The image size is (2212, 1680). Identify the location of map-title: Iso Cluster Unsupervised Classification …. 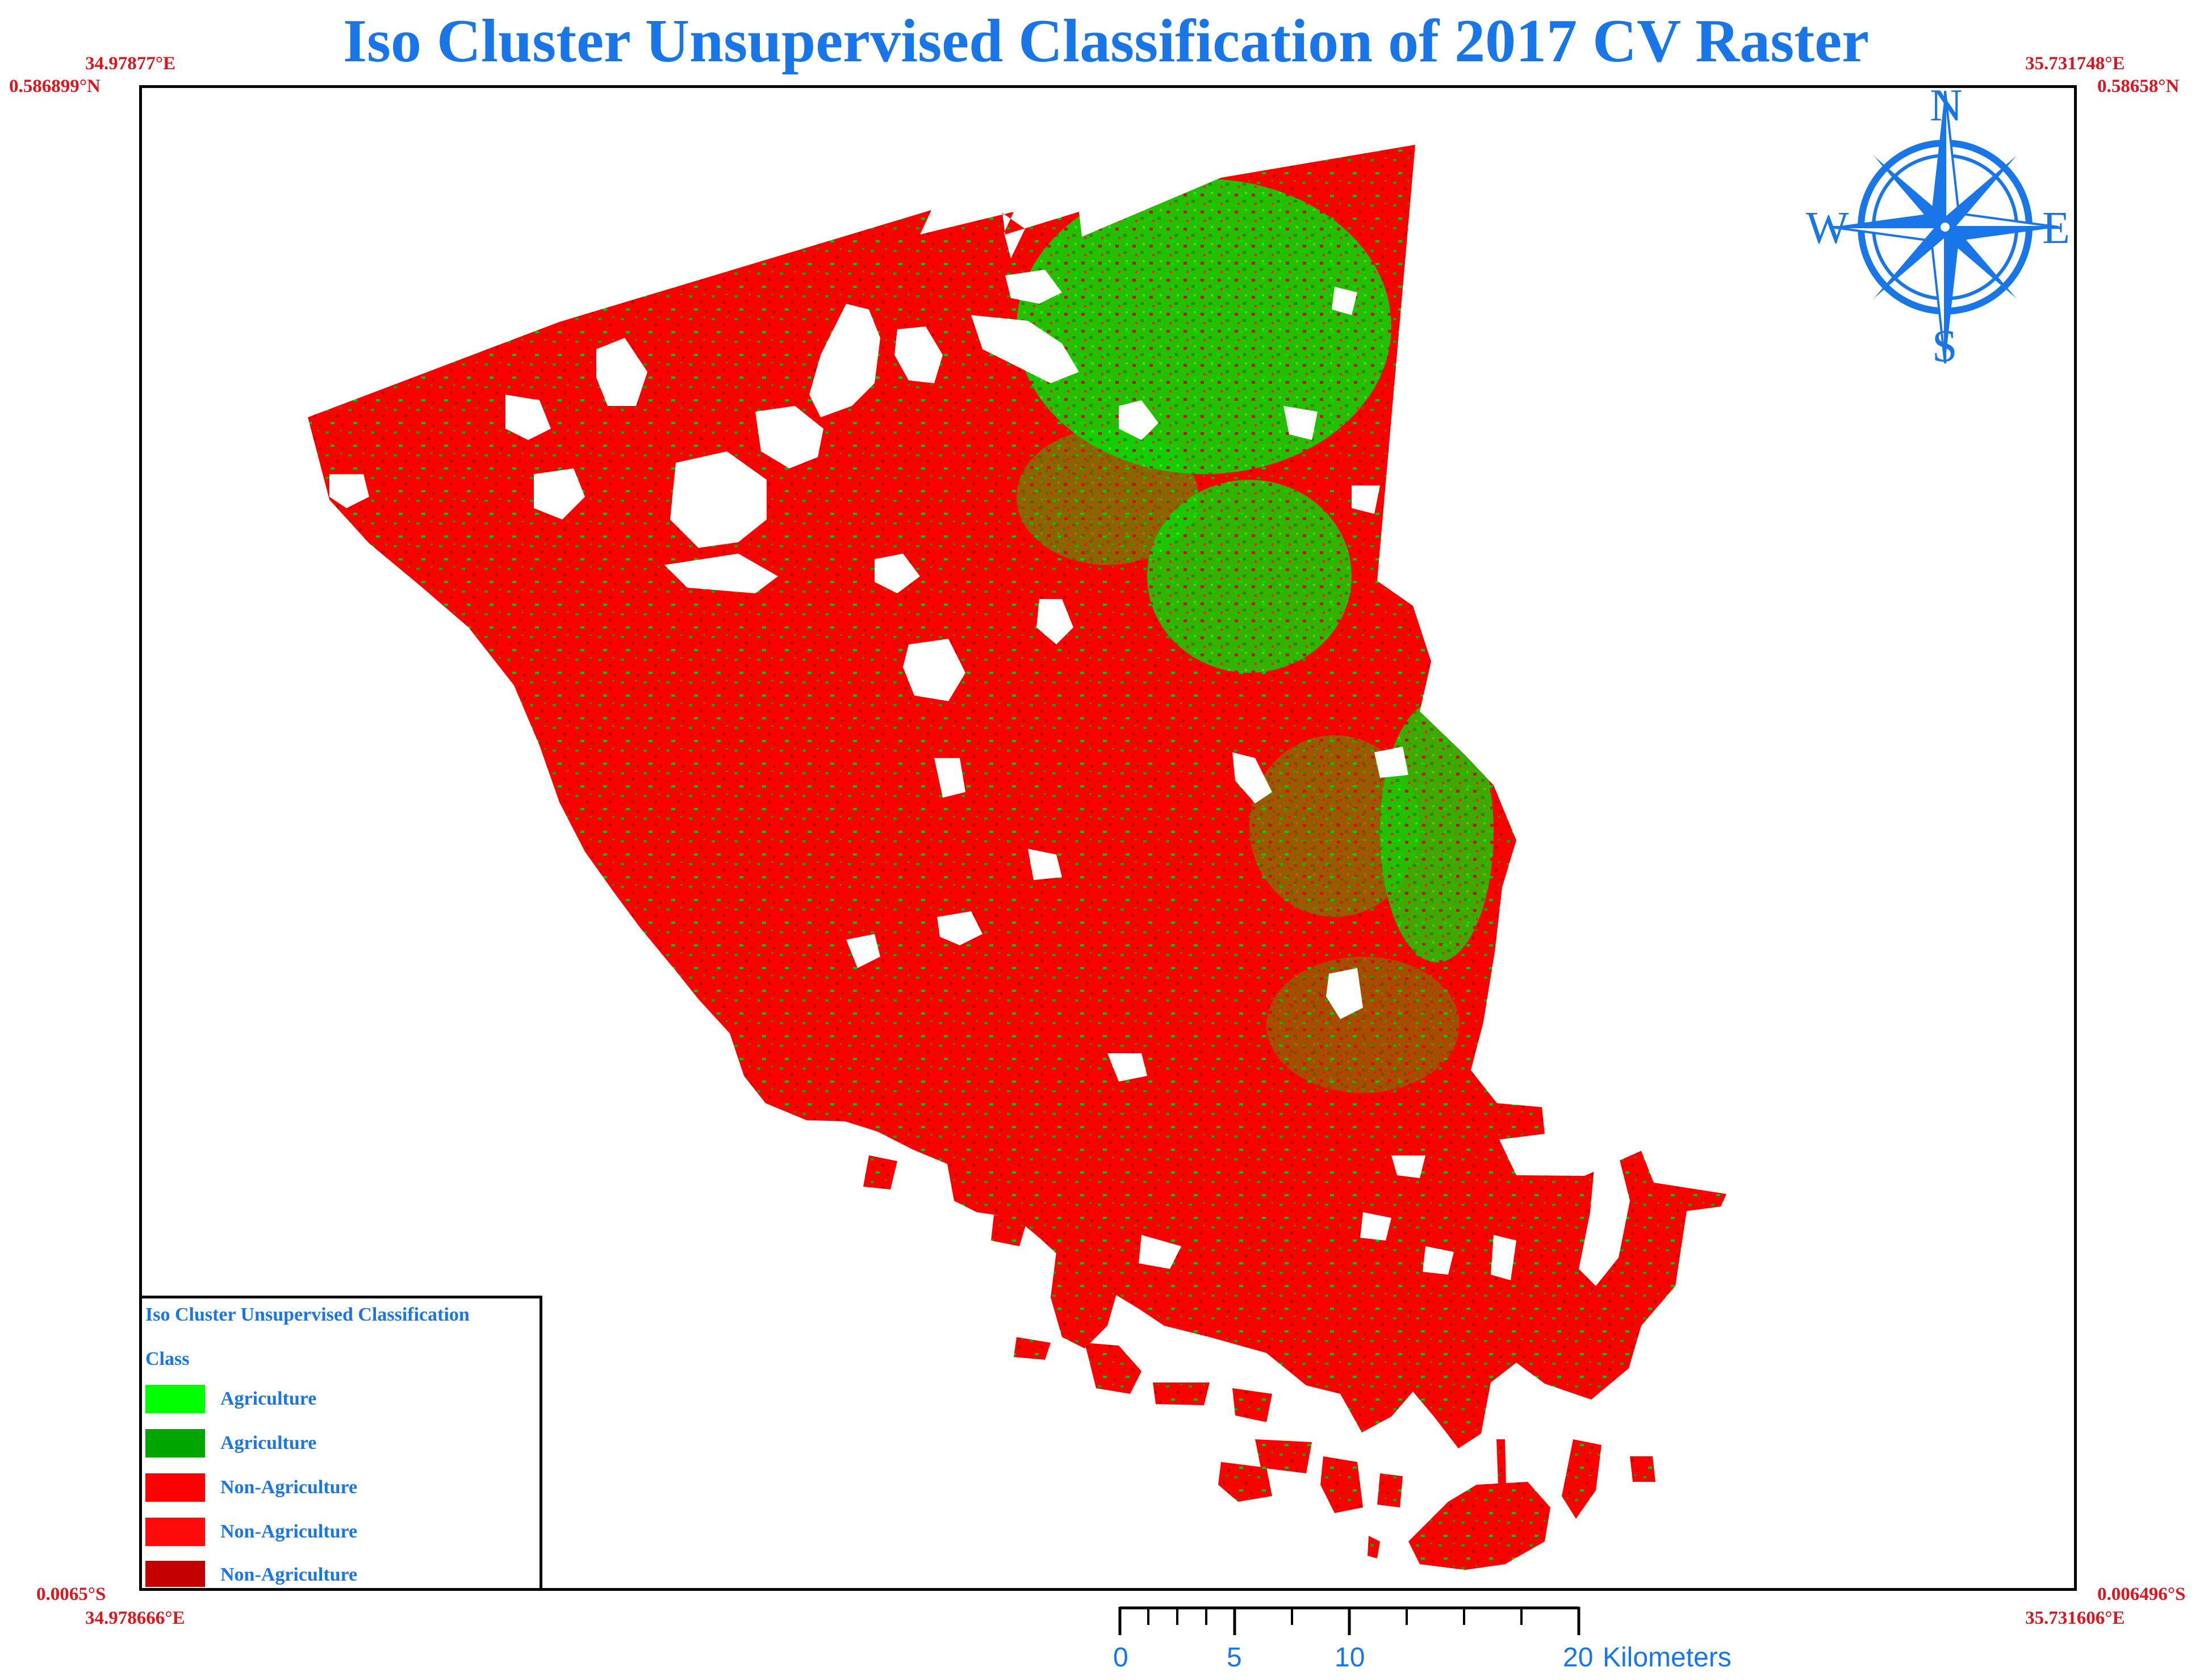
(1106, 41).